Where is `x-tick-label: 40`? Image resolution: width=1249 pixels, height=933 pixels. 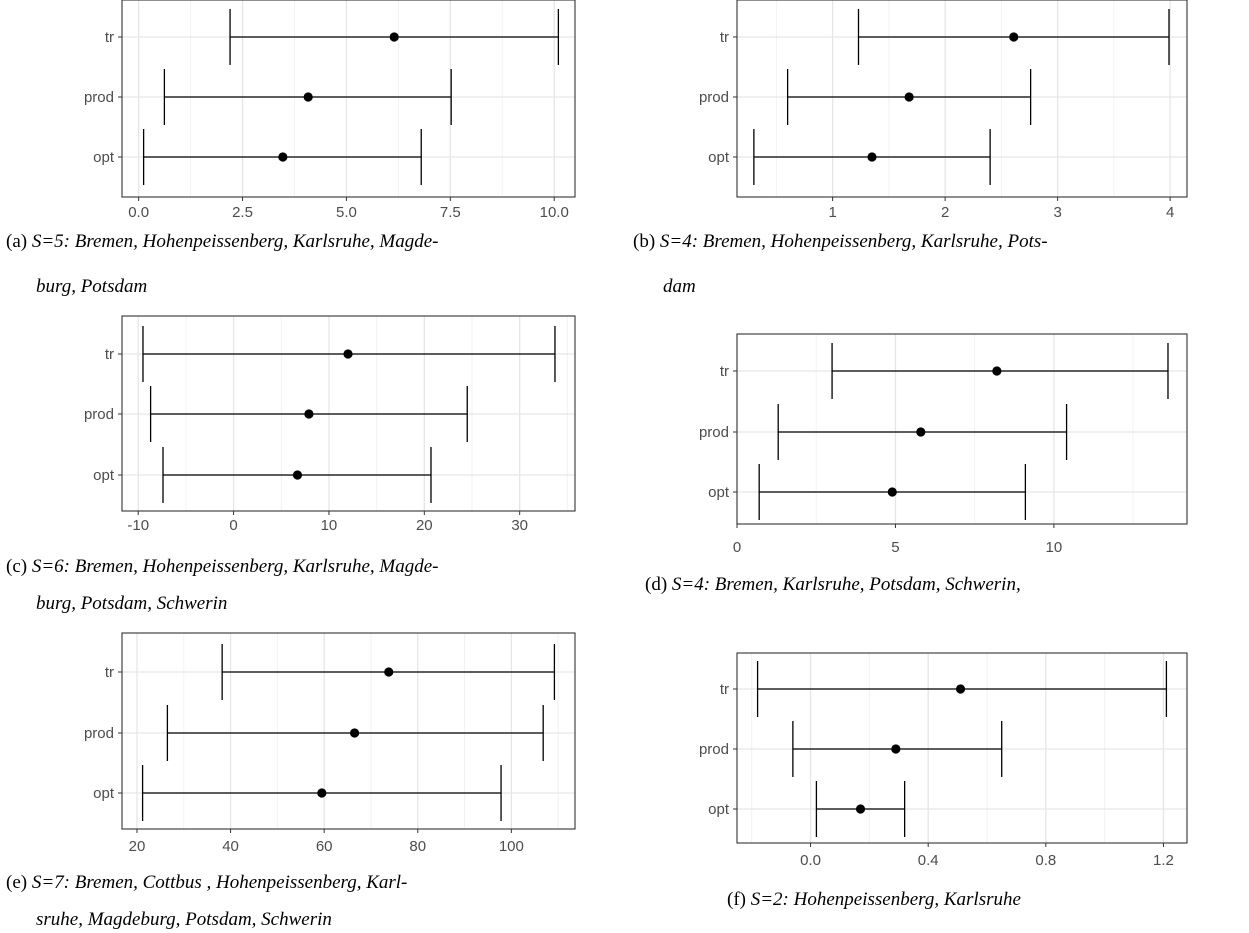
x-tick-label: 40 is located at coordinates (230, 846).